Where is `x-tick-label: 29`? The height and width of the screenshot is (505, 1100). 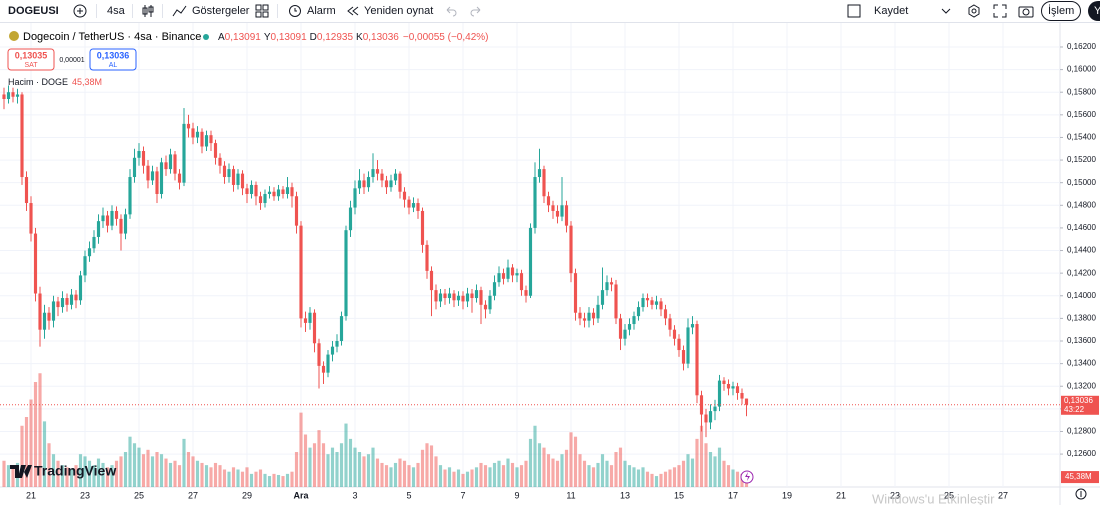 x-tick-label: 29 is located at coordinates (247, 495).